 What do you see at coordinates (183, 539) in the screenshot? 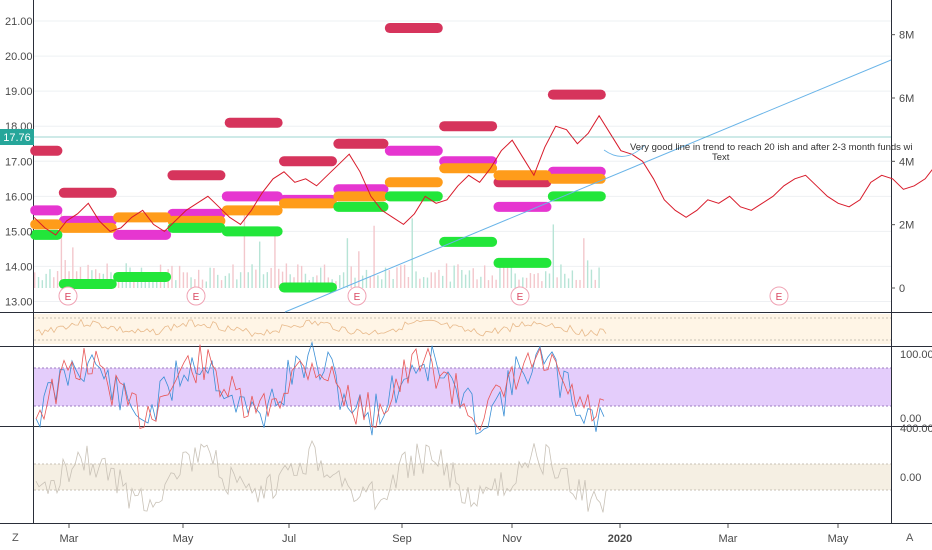
I see `time-tick-label: May` at bounding box center [183, 539].